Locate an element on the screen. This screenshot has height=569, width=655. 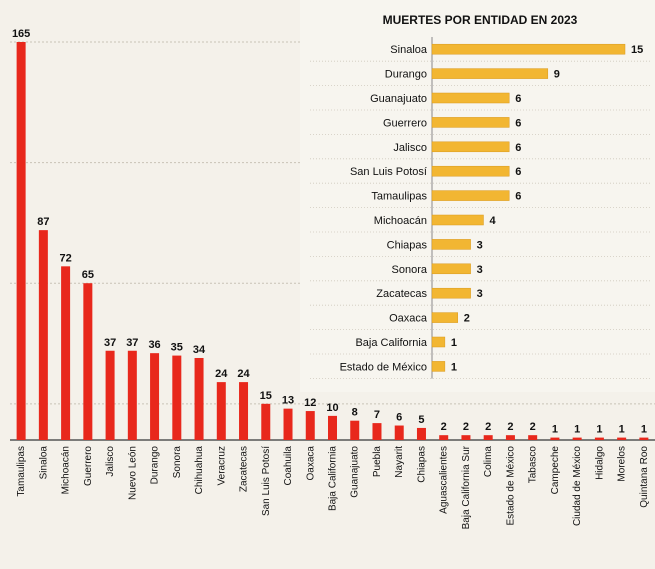
bar-value-label: 35 is located at coordinates (177, 348).